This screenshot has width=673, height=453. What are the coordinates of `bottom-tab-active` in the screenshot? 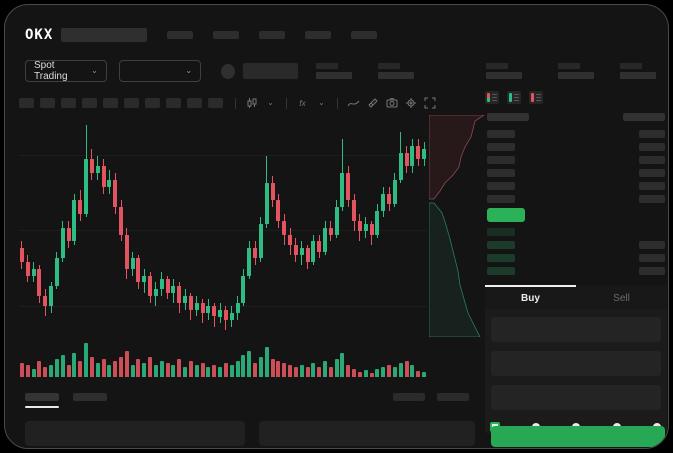 It's located at (42, 400).